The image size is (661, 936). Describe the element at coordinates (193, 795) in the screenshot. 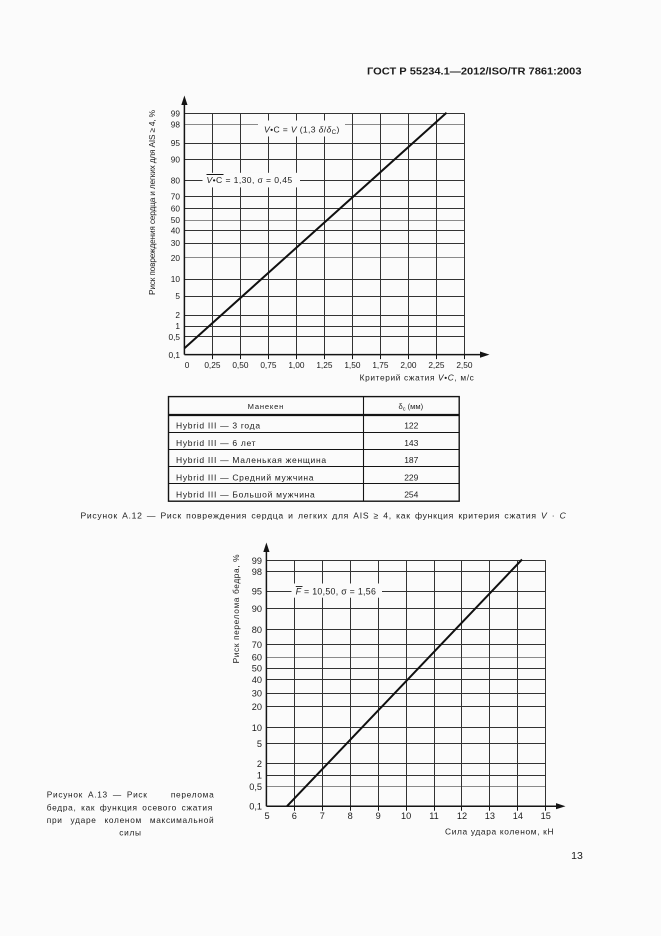

I see `svg-text: перелома` at that location.